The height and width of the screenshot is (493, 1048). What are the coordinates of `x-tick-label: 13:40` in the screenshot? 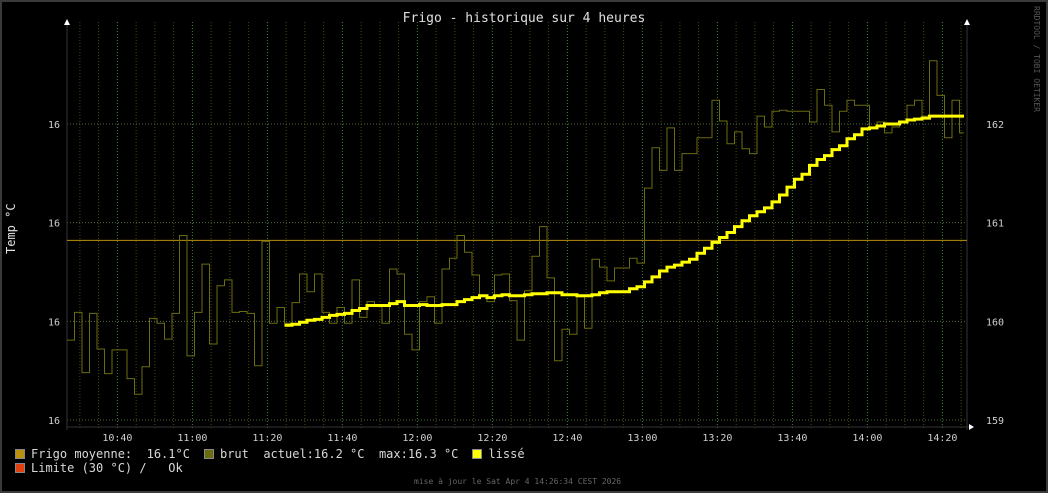 It's located at (792, 438).